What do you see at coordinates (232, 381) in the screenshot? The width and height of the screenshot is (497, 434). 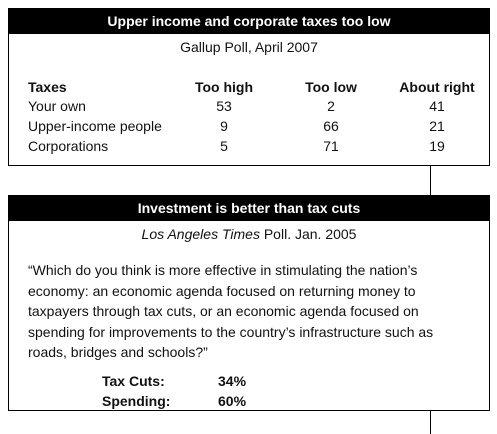 I see `result-value: 34%` at bounding box center [232, 381].